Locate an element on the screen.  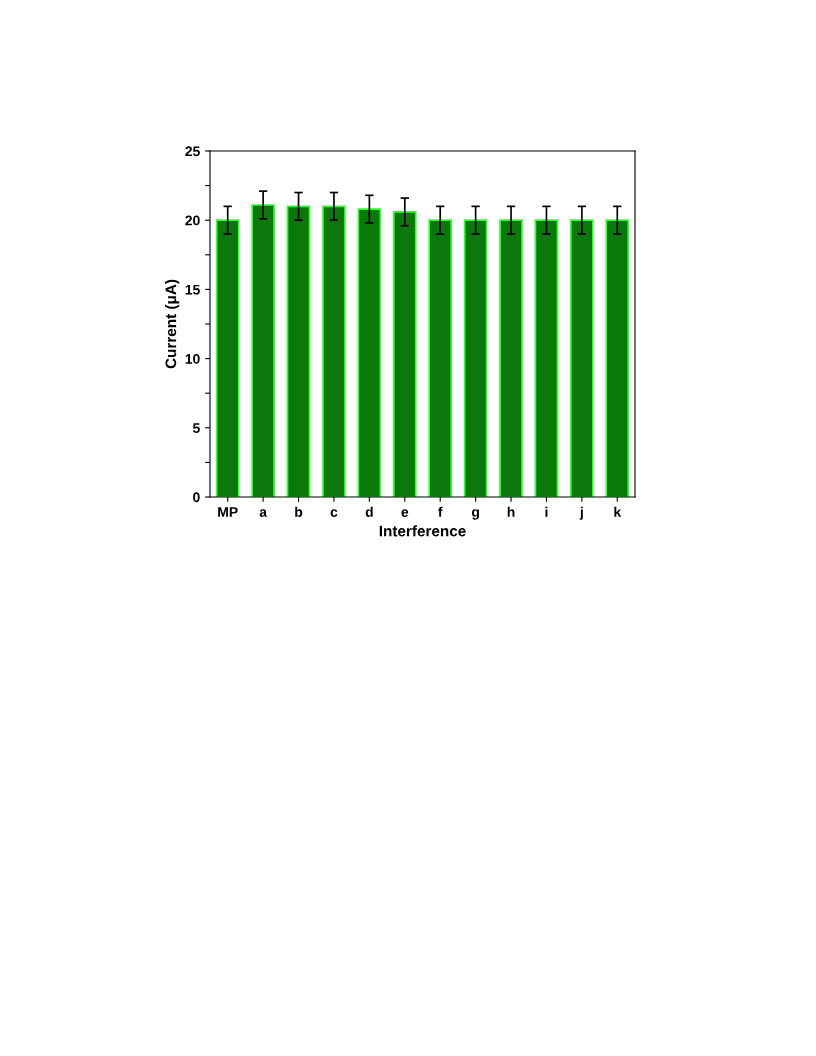
x-tick-label: c is located at coordinates (334, 513).